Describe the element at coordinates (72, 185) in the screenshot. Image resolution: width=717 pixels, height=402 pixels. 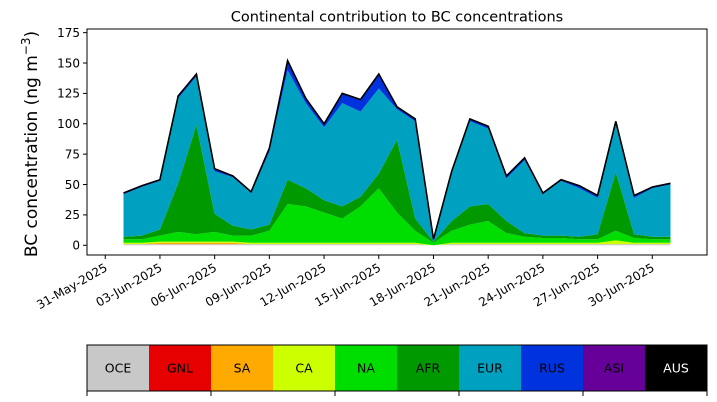
I see `y-tick-label: 50` at that location.